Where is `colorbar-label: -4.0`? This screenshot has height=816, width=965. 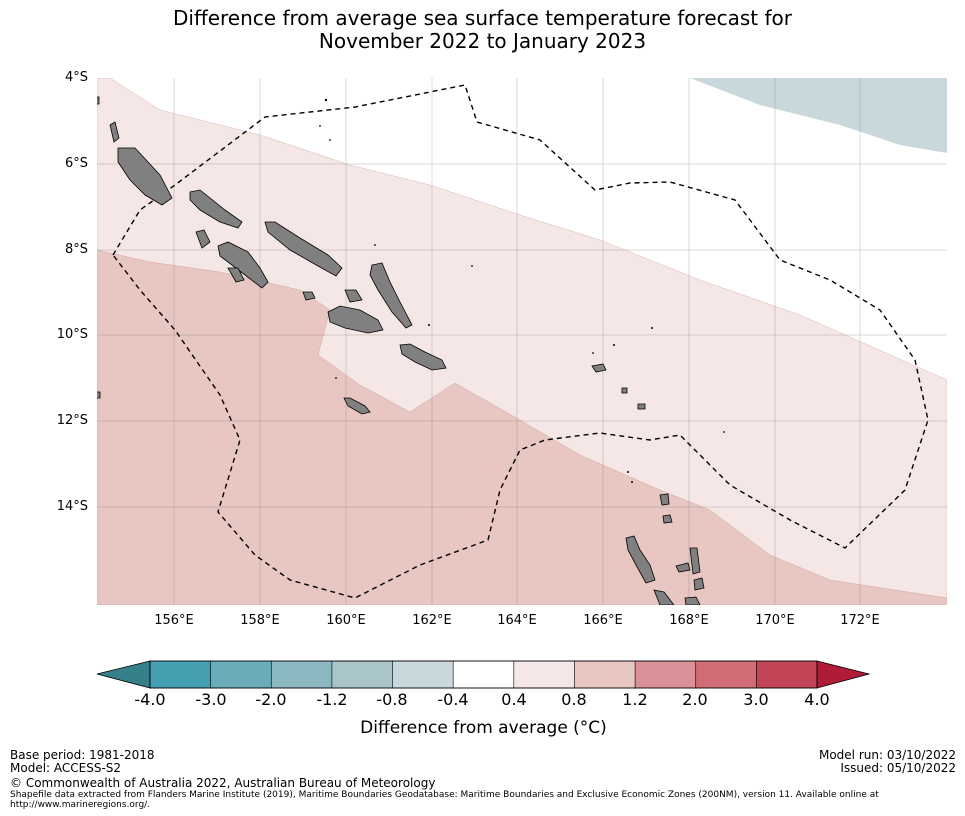 colorbar-label: -4.0 is located at coordinates (150, 699).